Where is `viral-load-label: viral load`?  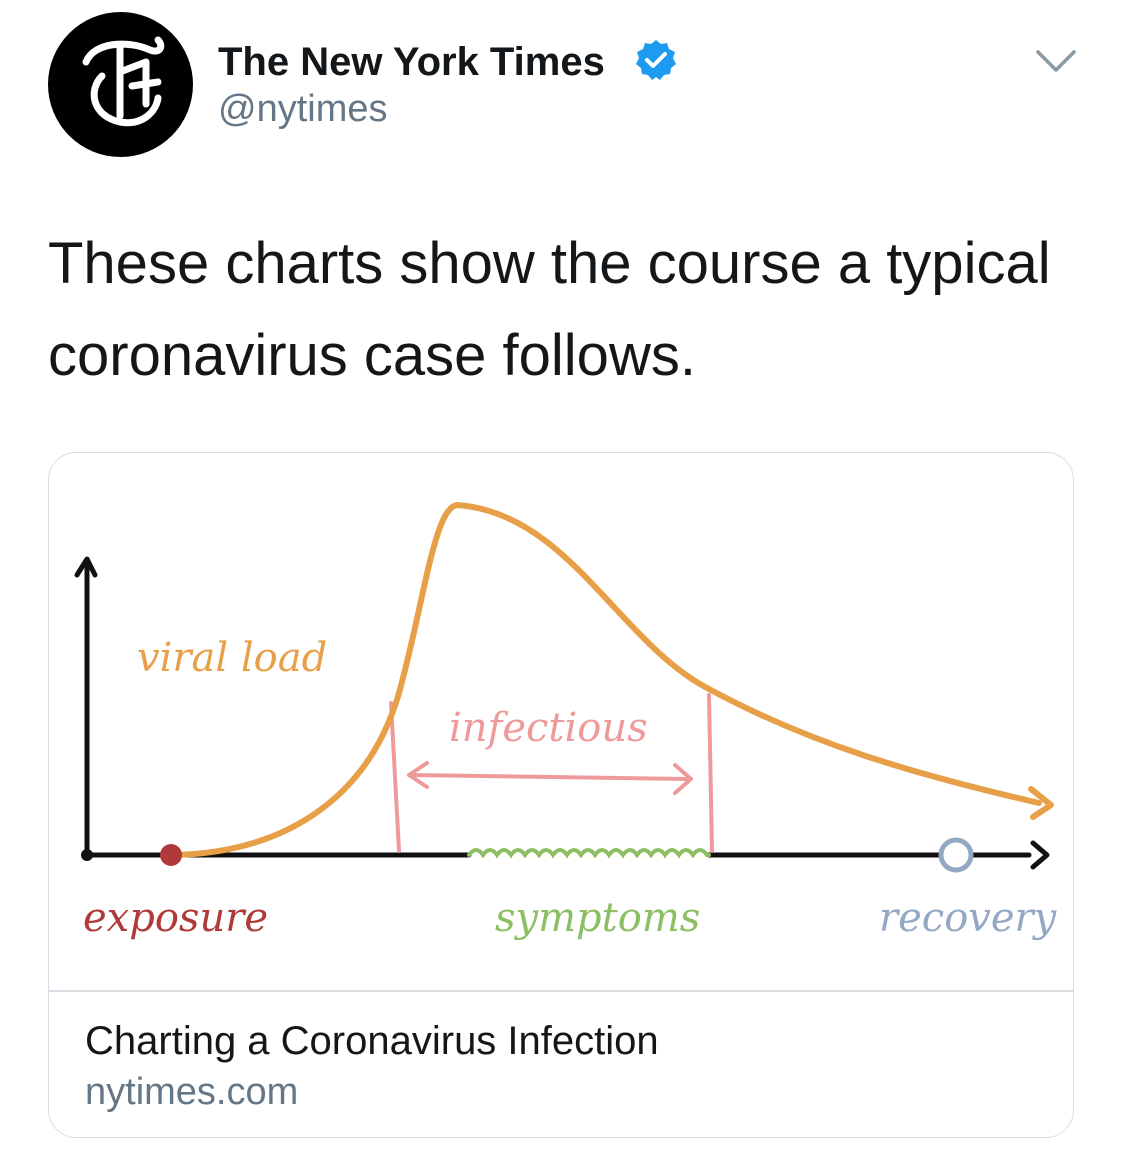
viral-load-label: viral load is located at coordinates (232, 658).